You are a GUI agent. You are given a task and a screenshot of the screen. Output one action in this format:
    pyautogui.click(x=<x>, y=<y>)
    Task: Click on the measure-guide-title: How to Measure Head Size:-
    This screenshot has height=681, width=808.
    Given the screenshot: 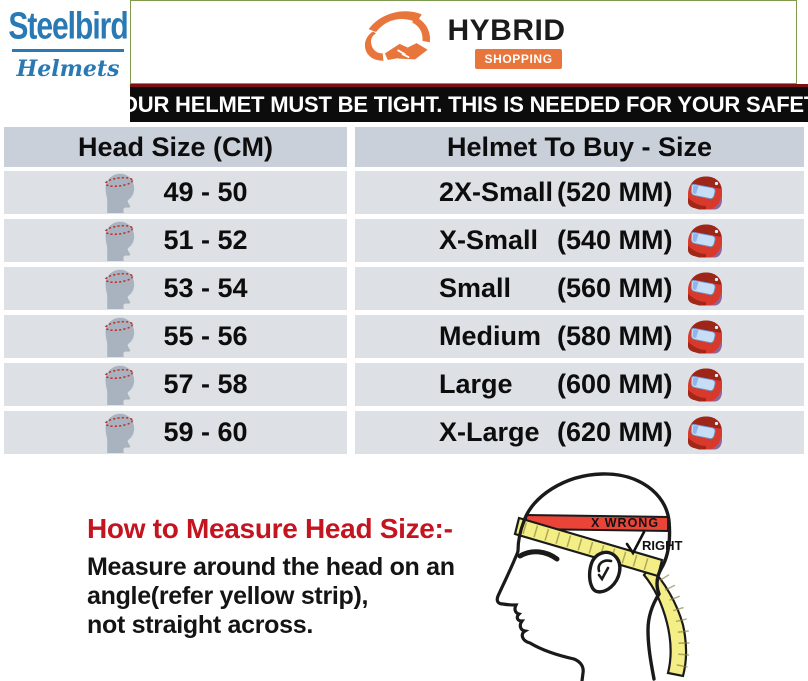 What is the action you would take?
    pyautogui.click(x=270, y=528)
    